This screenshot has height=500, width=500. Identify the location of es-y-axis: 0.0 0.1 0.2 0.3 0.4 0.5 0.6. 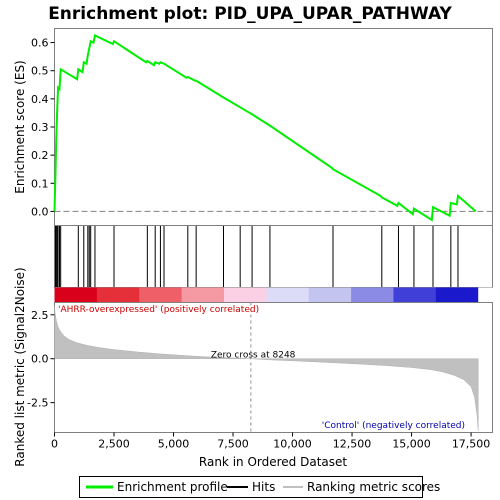
(43, 127).